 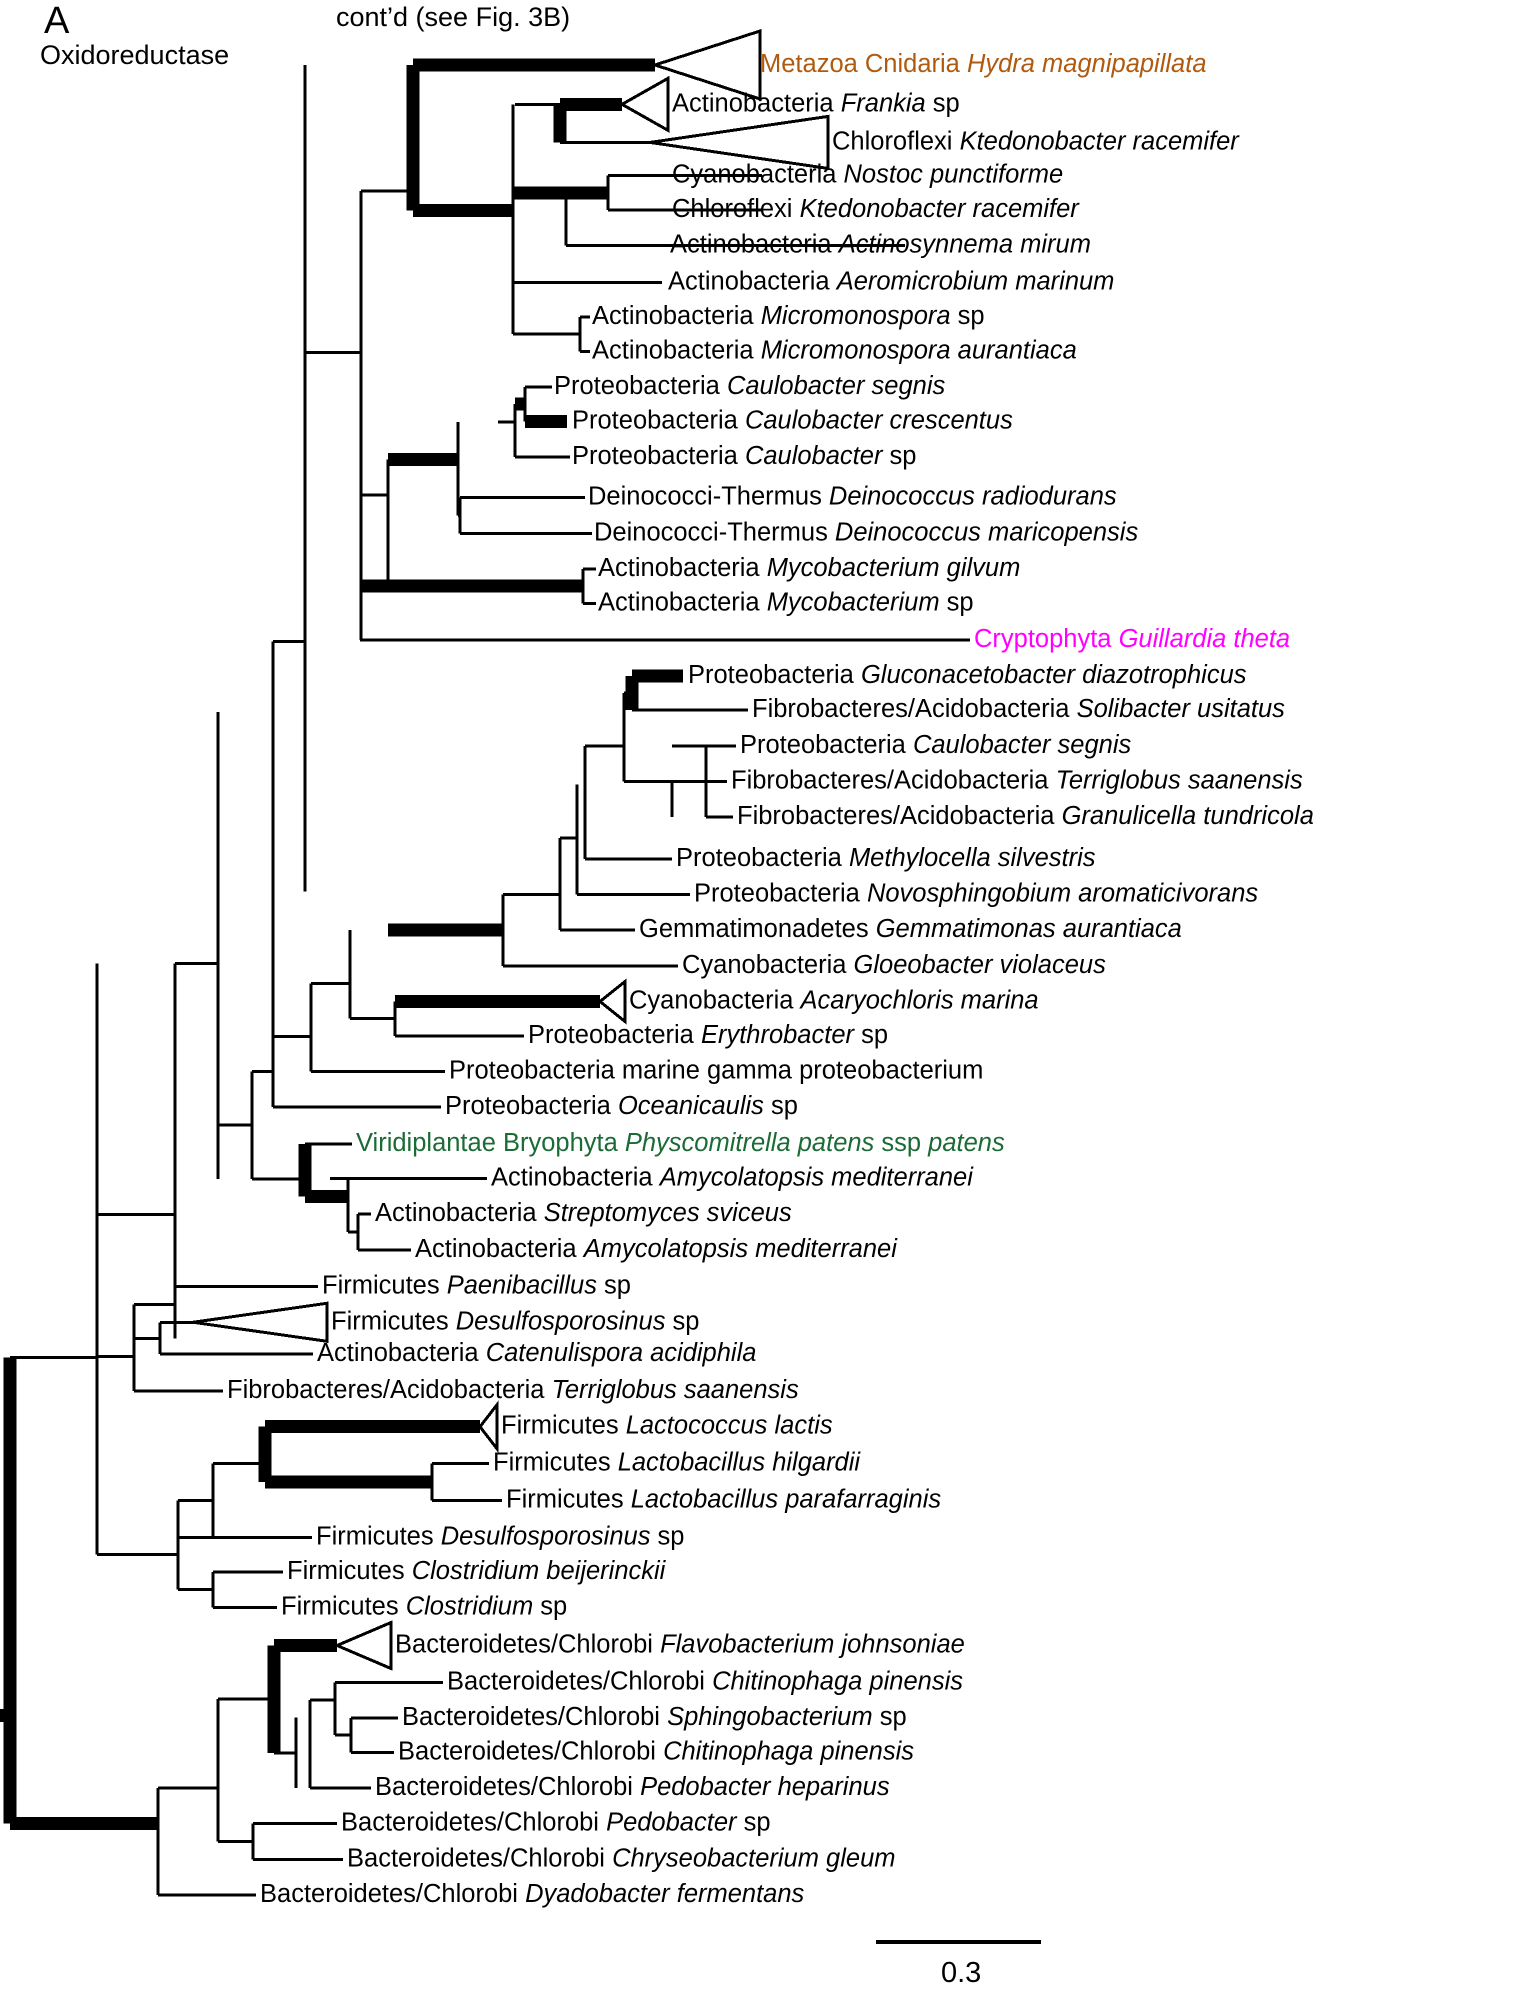 What do you see at coordinates (891, 281) in the screenshot?
I see `tip-label: Actinobacteria Aeromicrobium marinum` at bounding box center [891, 281].